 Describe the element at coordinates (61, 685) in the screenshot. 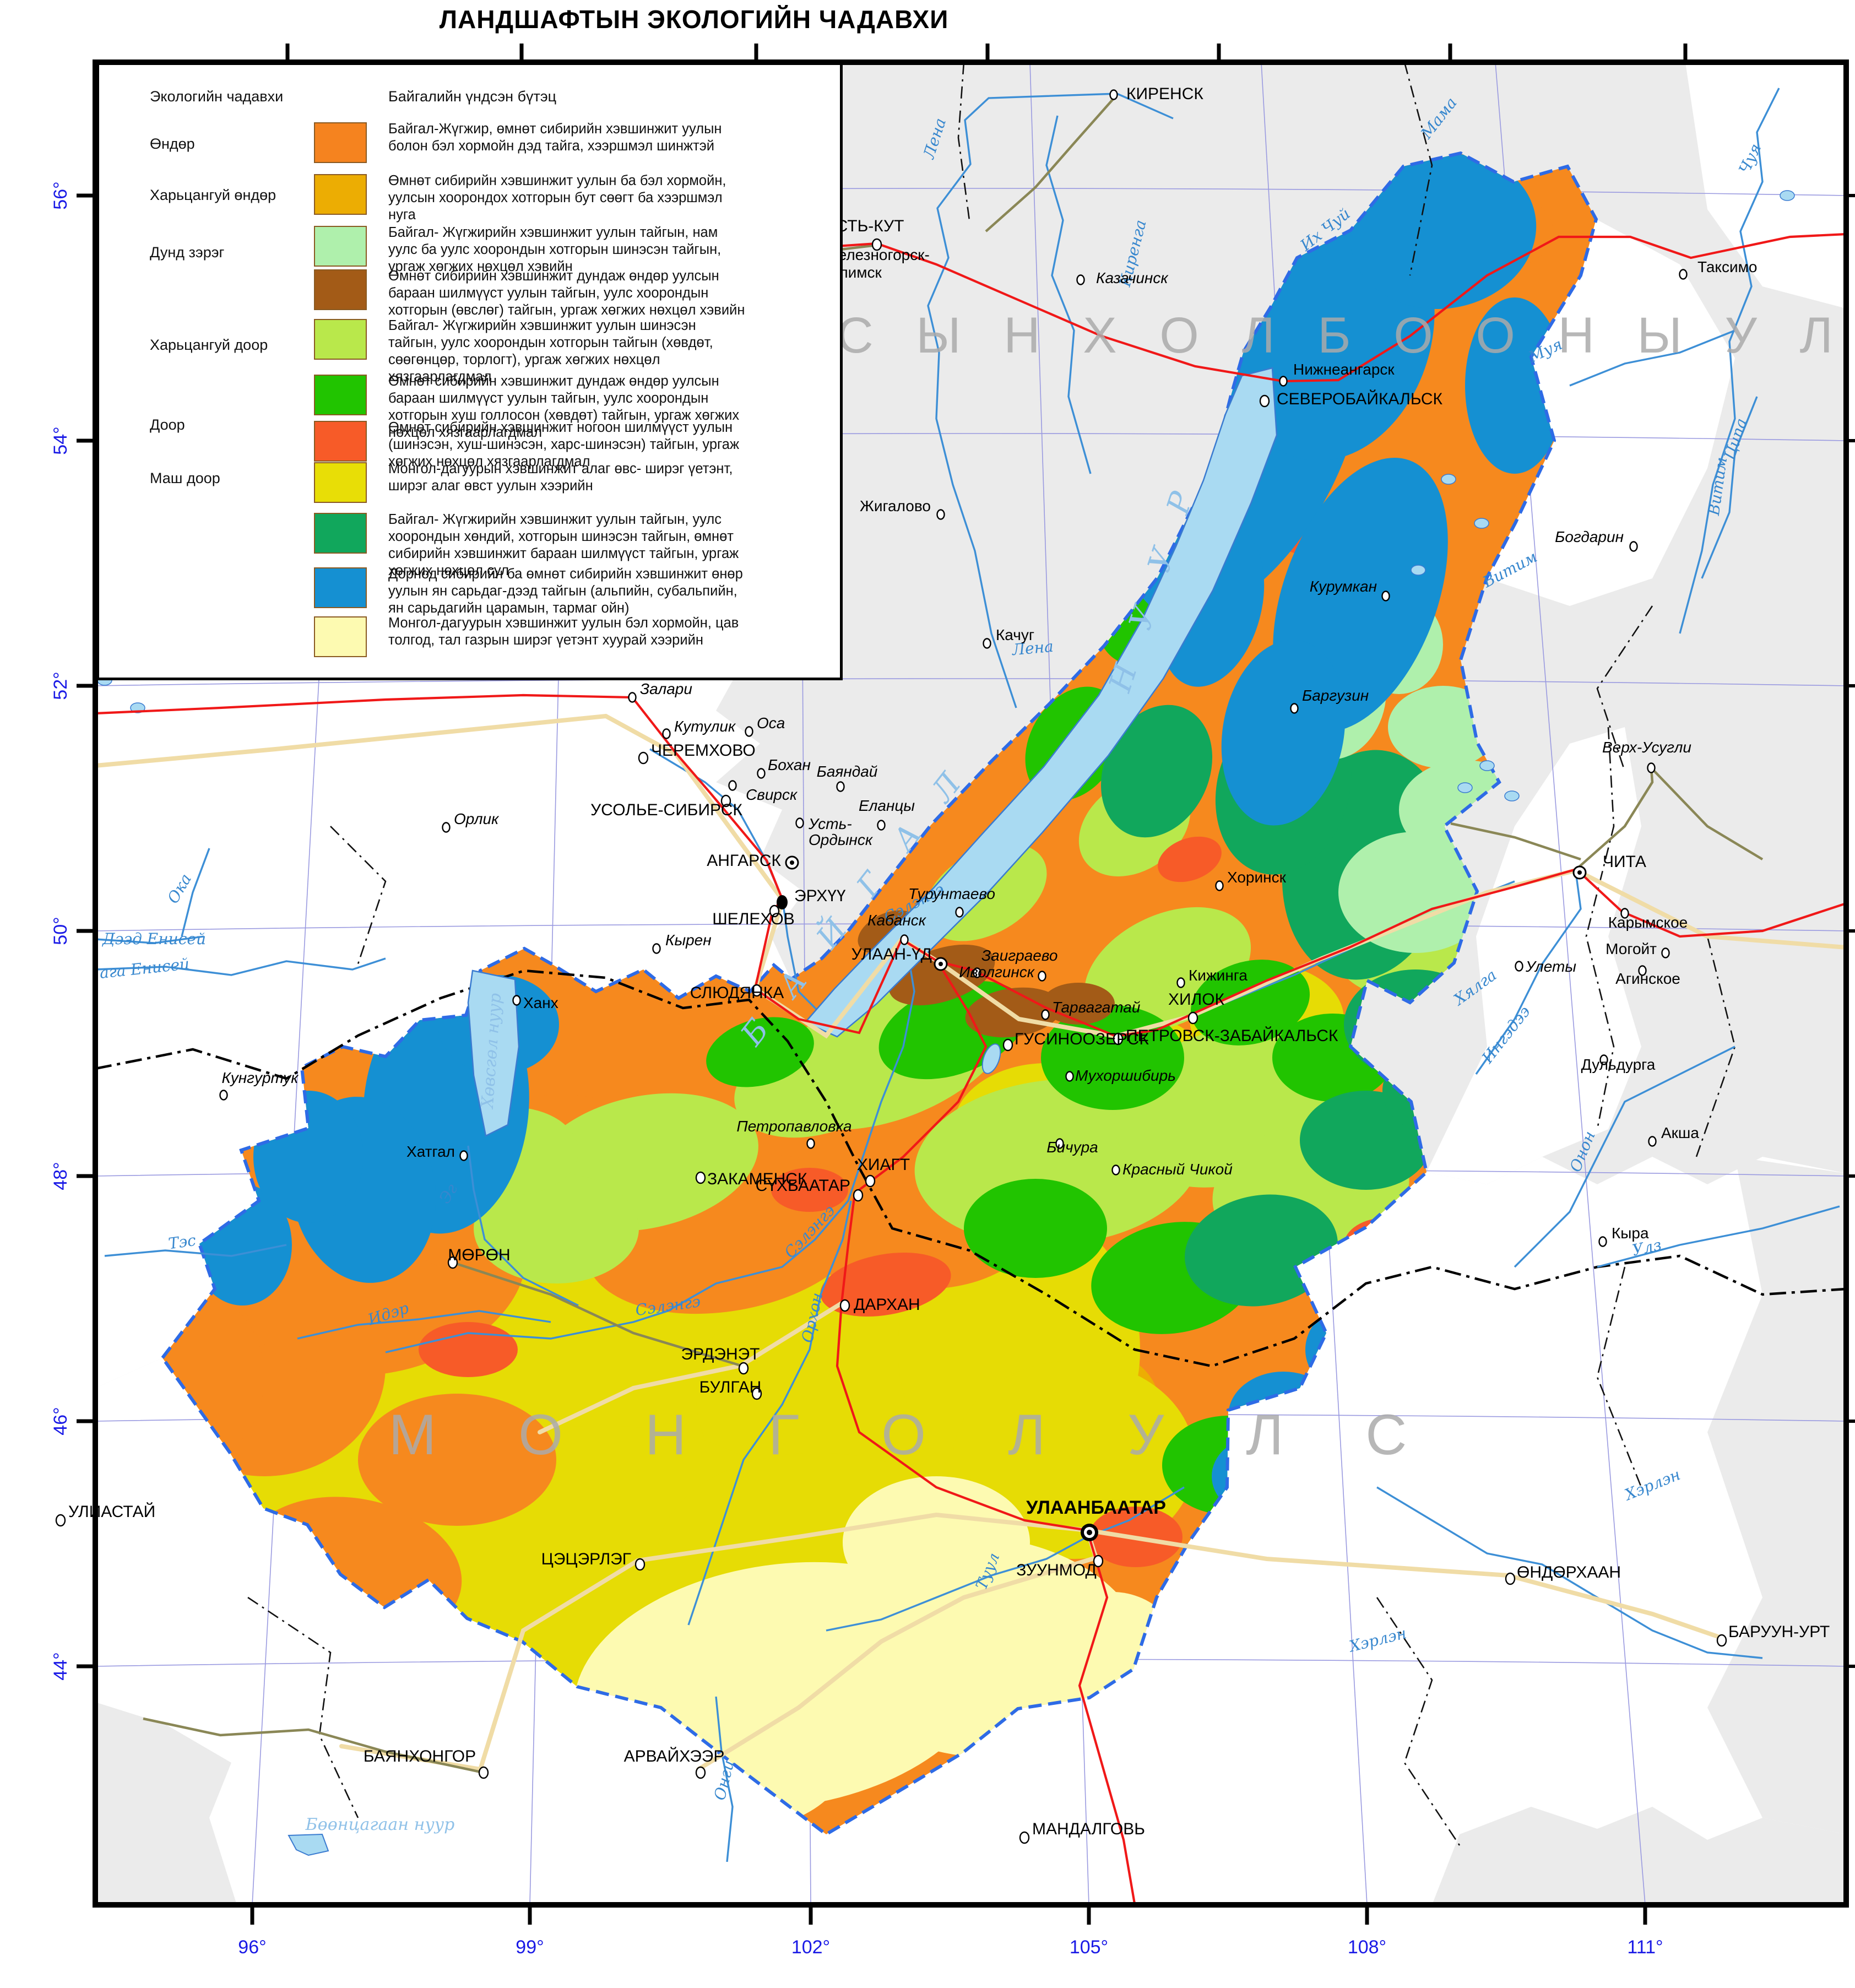

I see `lat-label-2: 52°` at that location.